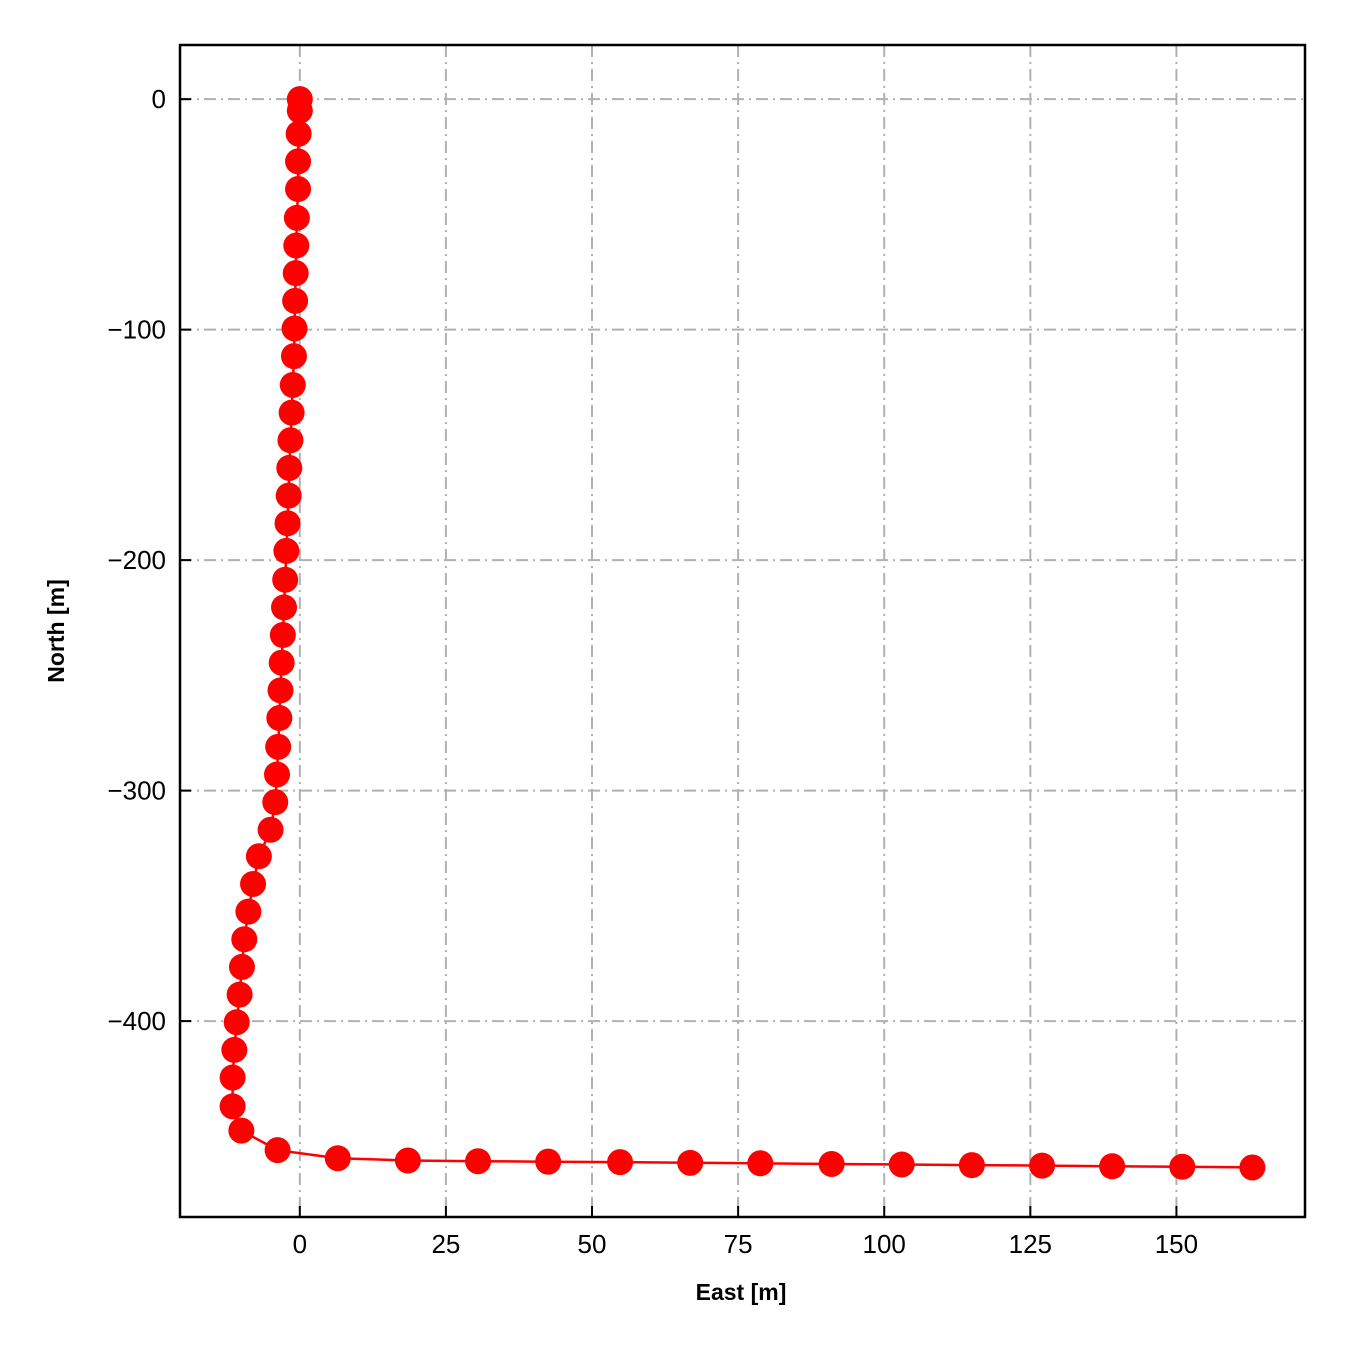  What do you see at coordinates (136, 1021) in the screenshot?
I see `y-tick-label: −400` at bounding box center [136, 1021].